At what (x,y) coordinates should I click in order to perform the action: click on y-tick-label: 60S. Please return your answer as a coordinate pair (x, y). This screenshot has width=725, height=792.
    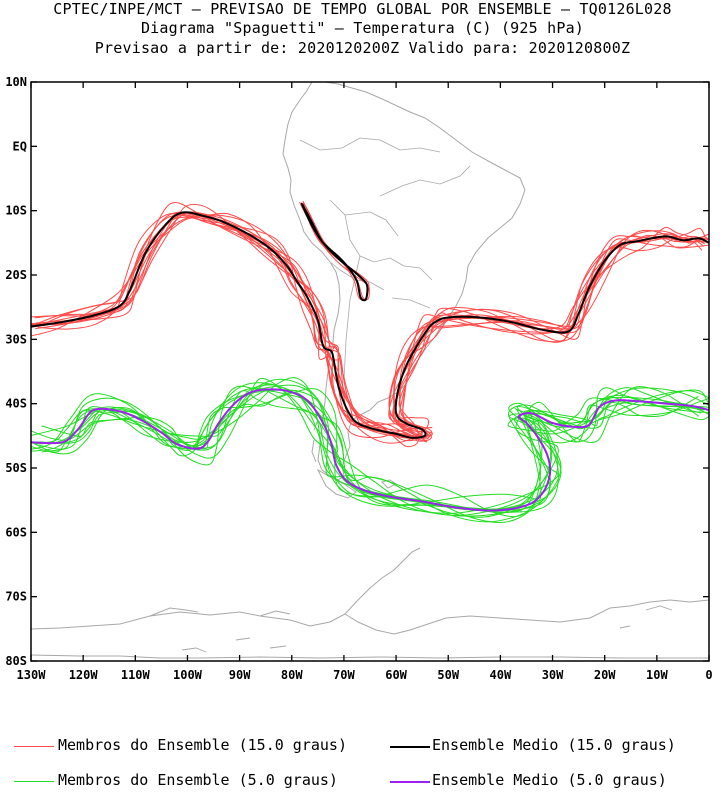
    Looking at the image, I should click on (16, 532).